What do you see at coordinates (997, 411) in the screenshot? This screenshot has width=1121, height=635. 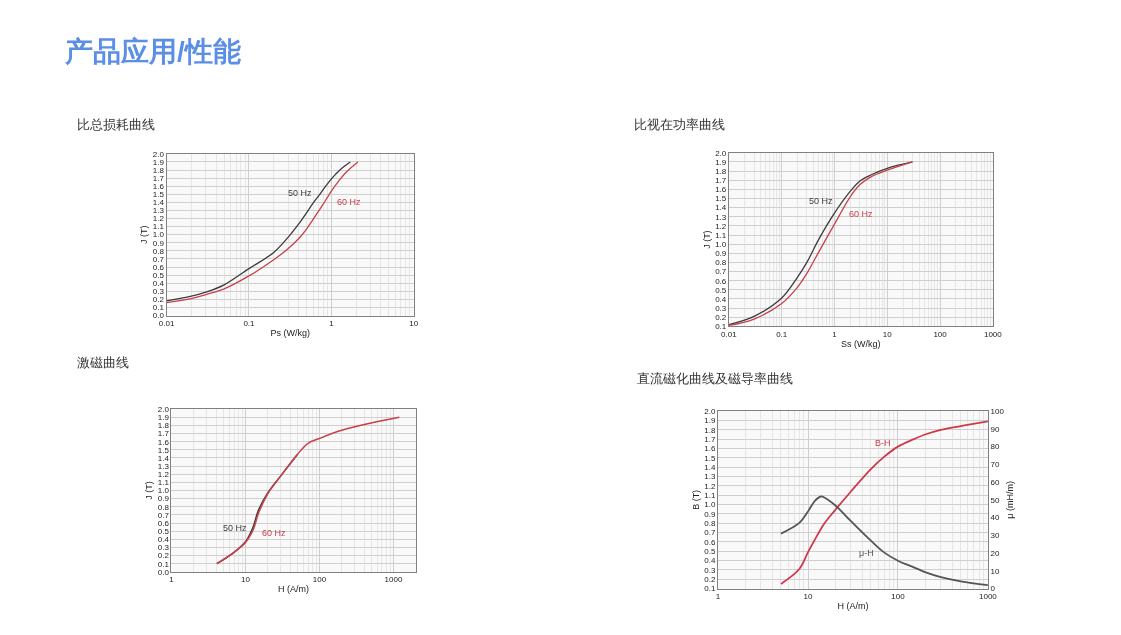 I see `y2-tick-label: 100` at bounding box center [997, 411].